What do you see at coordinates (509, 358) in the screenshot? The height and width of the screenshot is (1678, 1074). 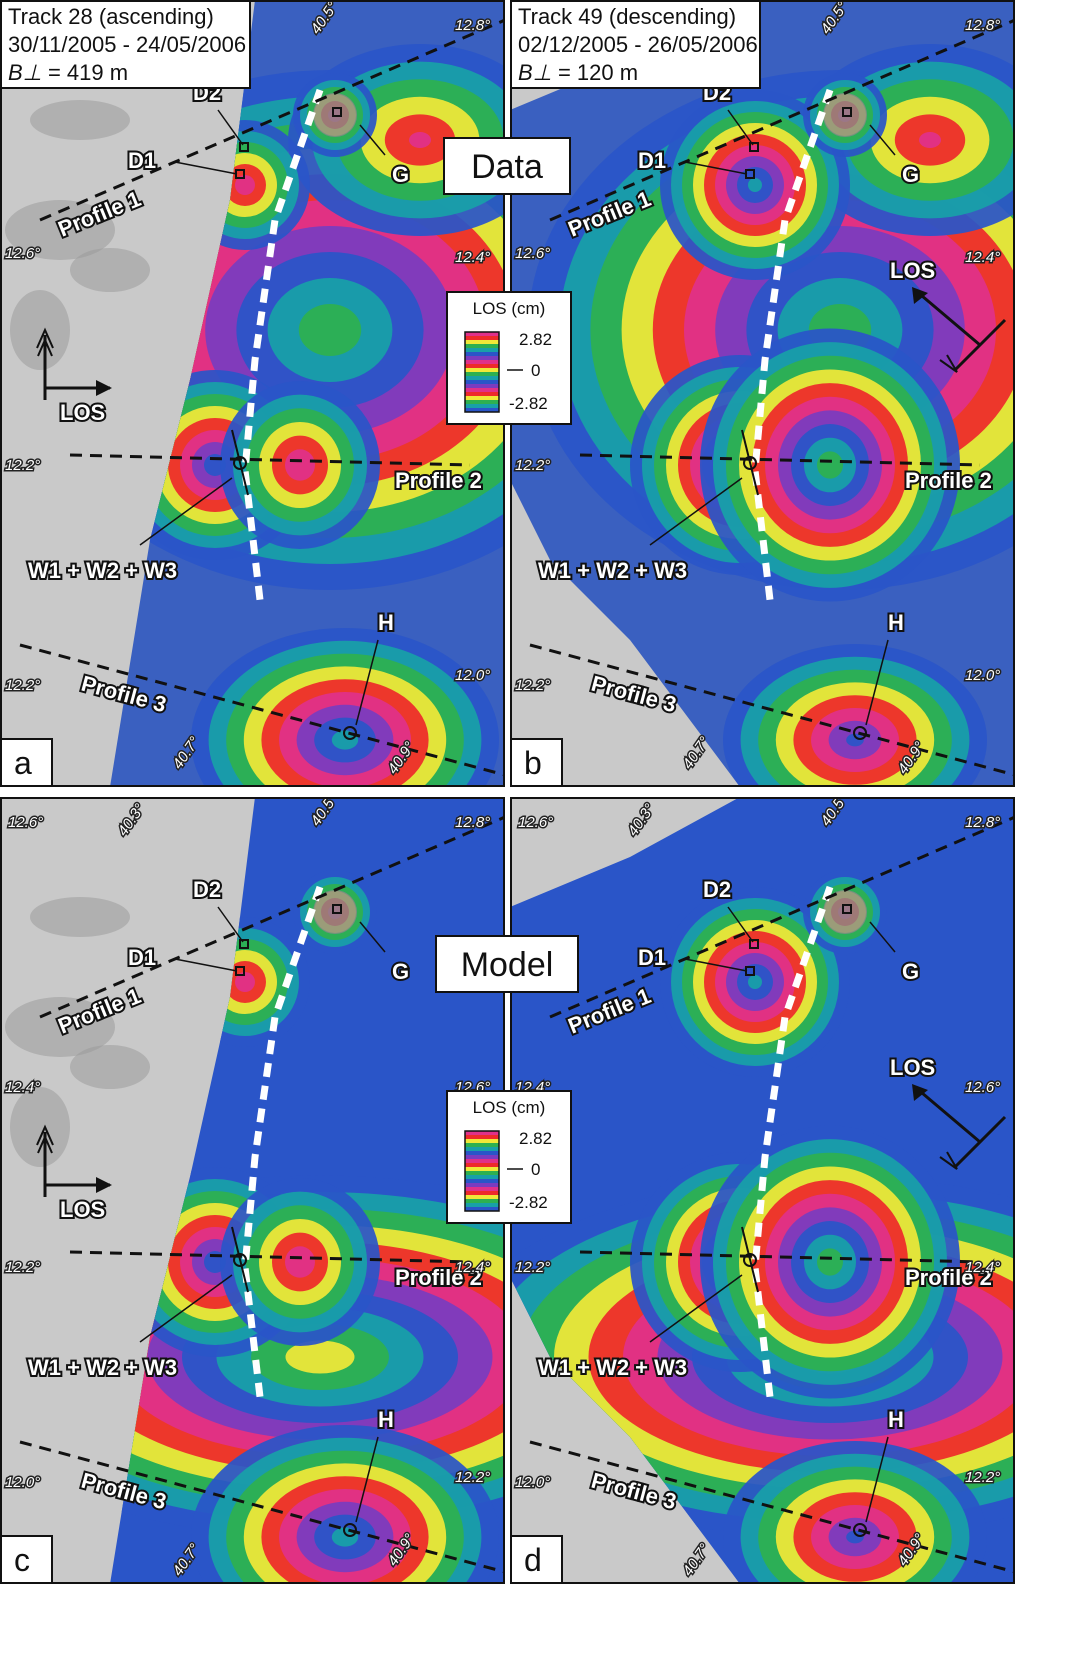 I see `los-legend-top: LOS (cm) 2.82 0 -2.82` at bounding box center [509, 358].